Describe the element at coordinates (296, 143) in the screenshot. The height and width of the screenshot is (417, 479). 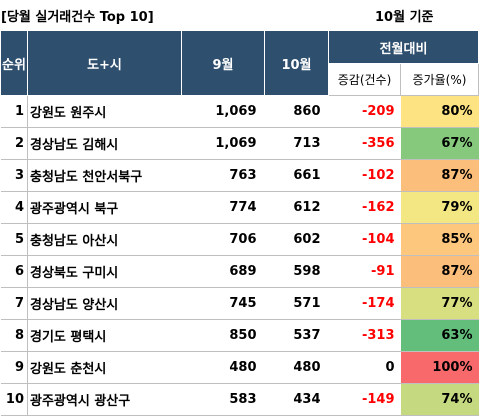
I see `october-count-cell: 713` at that location.